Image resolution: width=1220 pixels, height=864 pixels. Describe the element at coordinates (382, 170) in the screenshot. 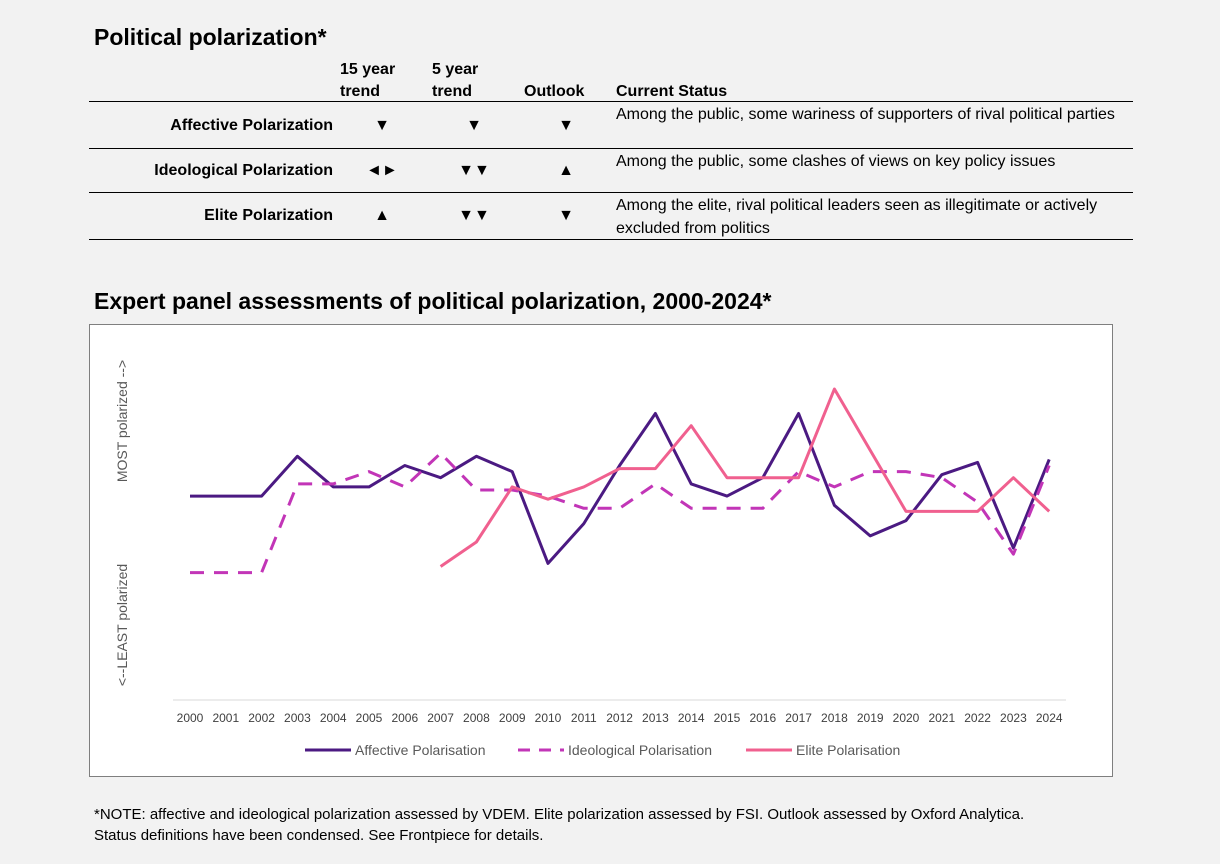

I see `trend15-ideological: ◄►` at that location.